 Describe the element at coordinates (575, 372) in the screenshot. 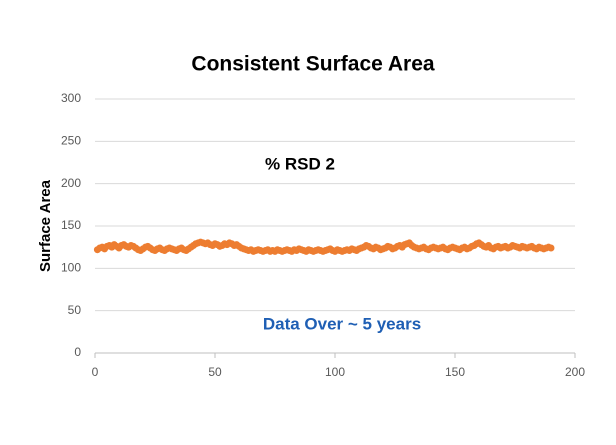

I see `x-tick-label: 200` at that location.